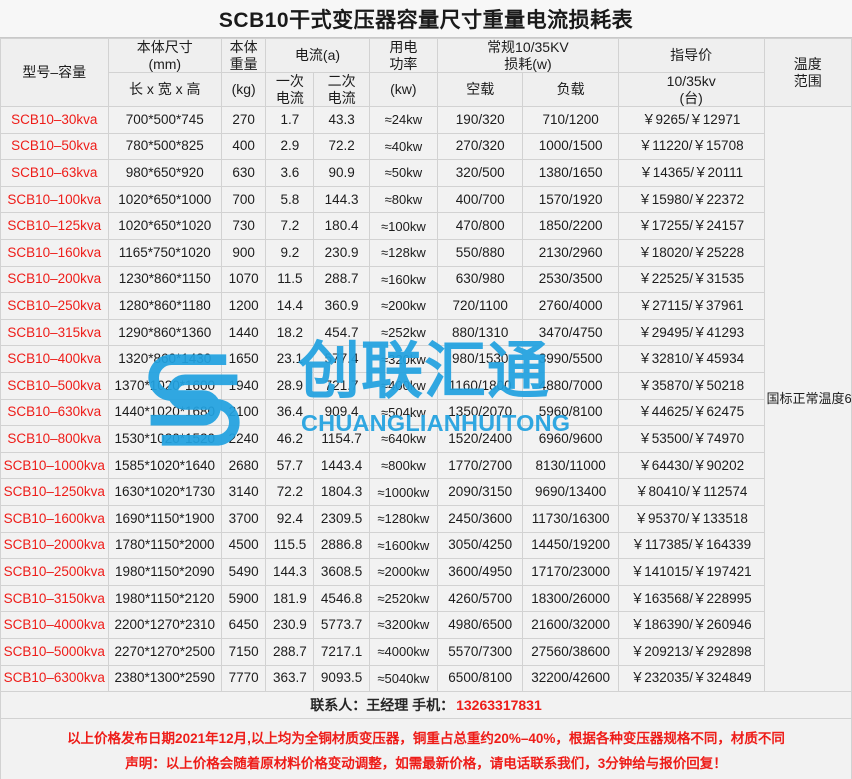 Image resolution: width=852 pixels, height=779 pixels. Describe the element at coordinates (290, 412) in the screenshot. I see `cell-primary-current: 36.4` at that location.